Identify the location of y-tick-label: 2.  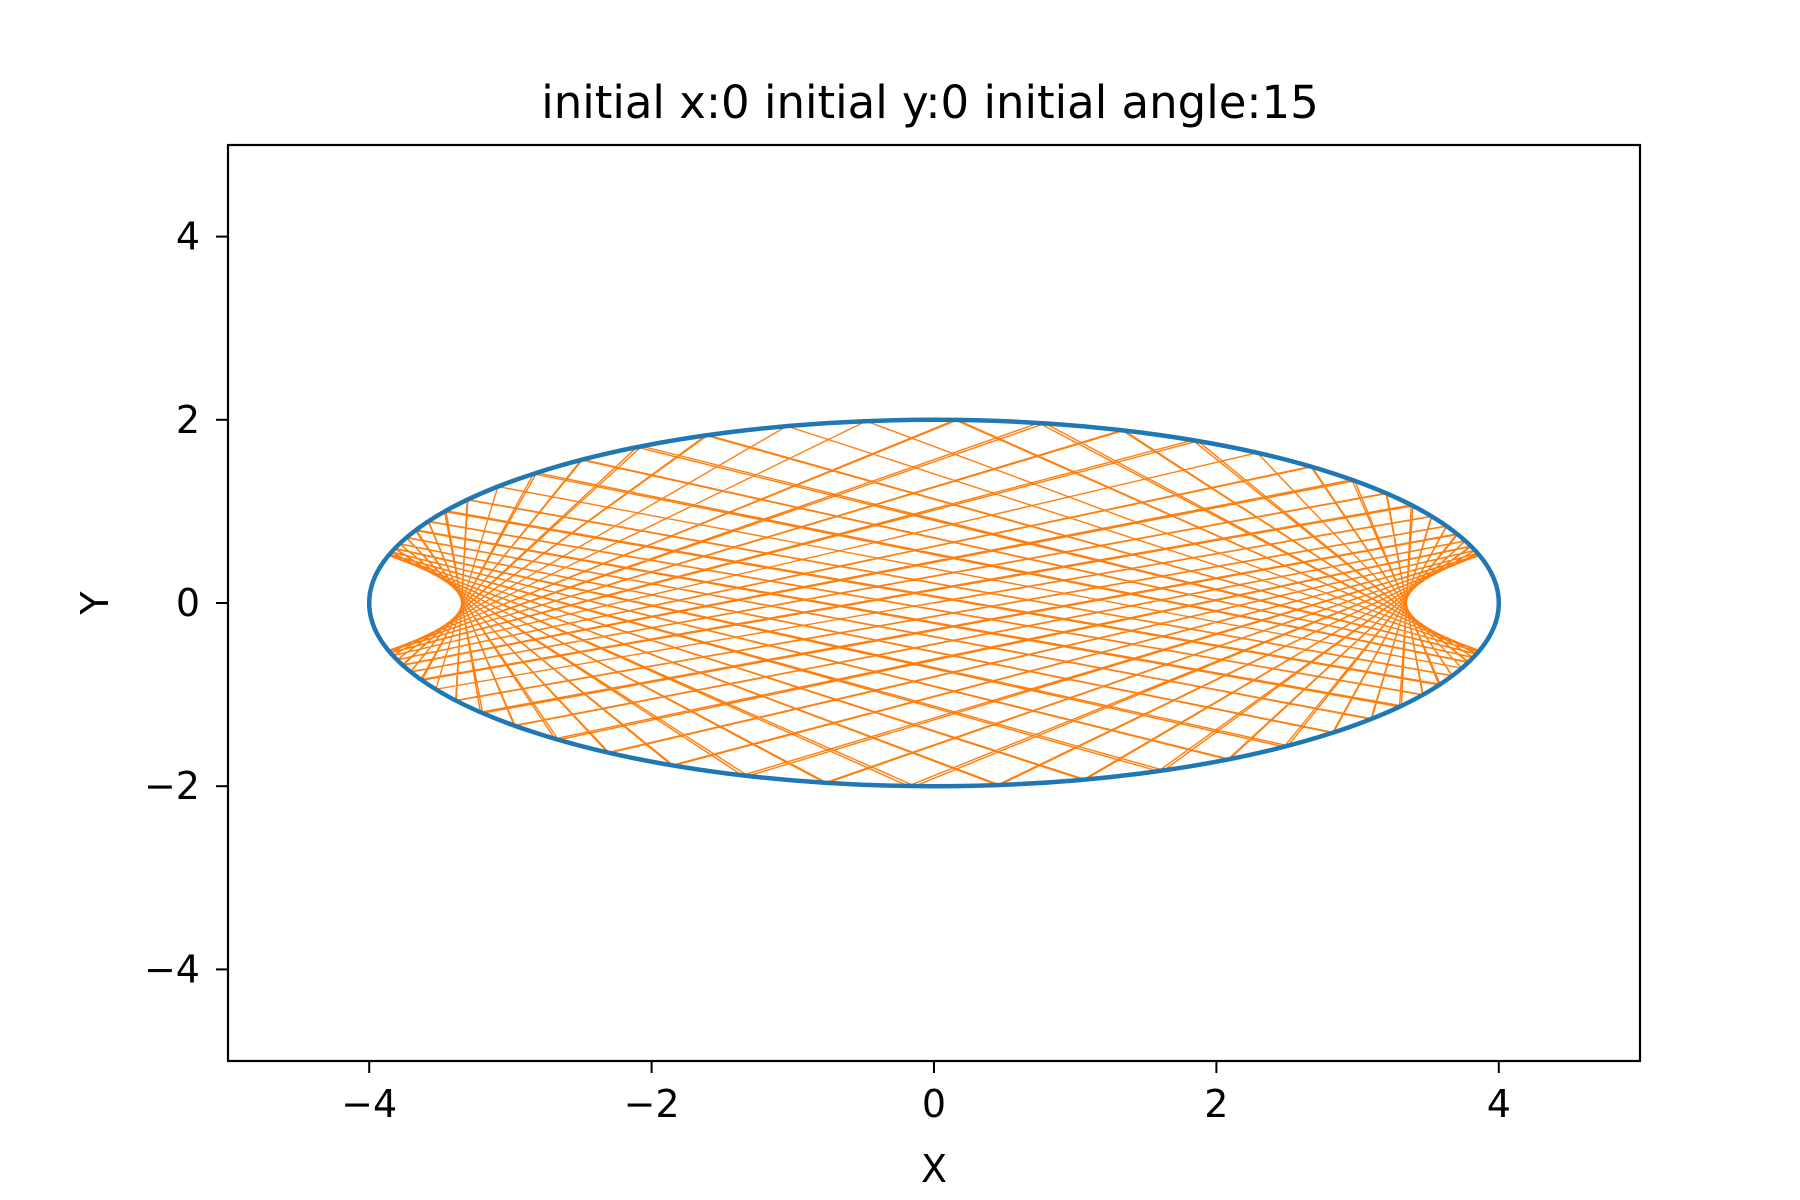
(188, 420).